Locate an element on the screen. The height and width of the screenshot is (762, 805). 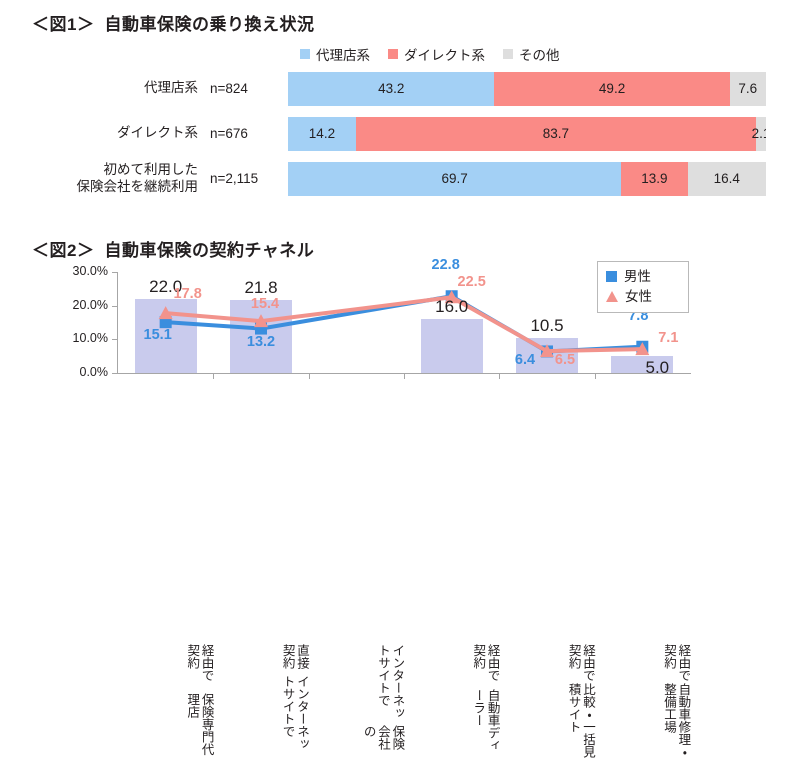
bar-segment-direct: 49.2 is located at coordinates (612, 88).